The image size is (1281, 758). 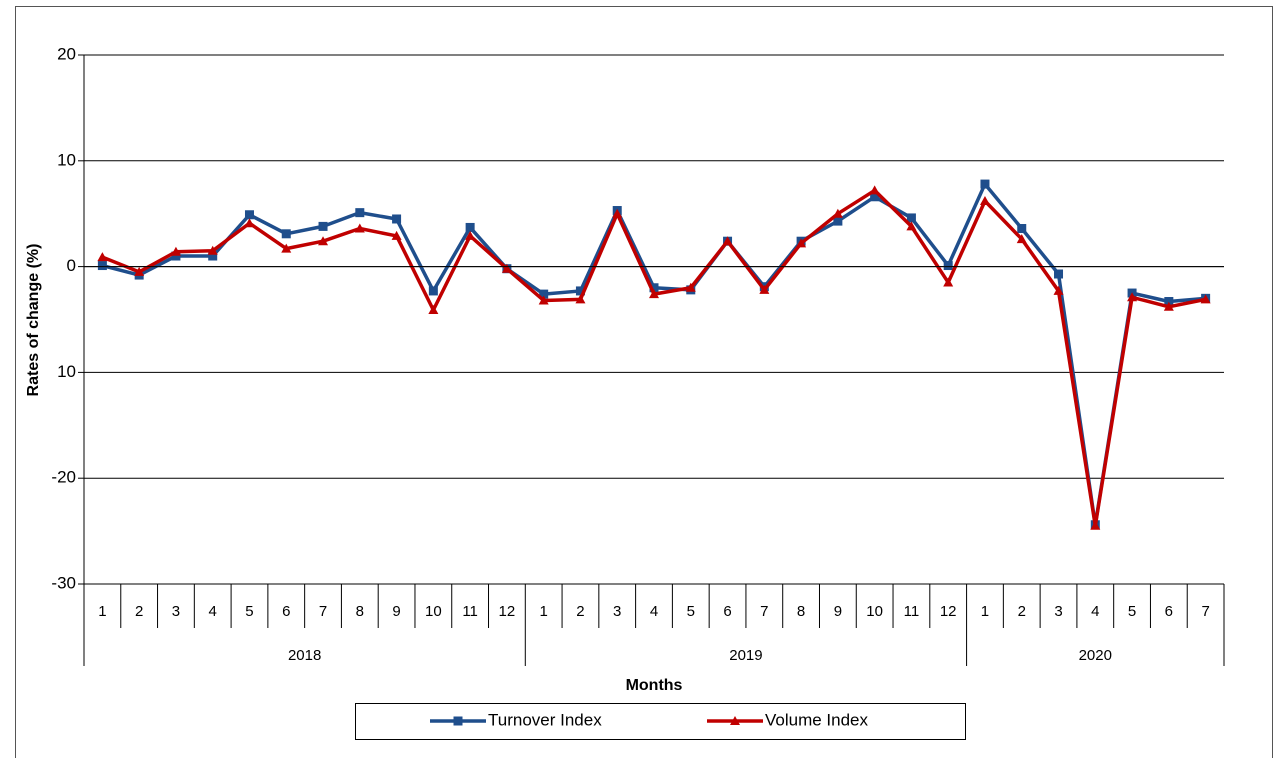 What do you see at coordinates (1095, 655) in the screenshot?
I see `year-label: 2020` at bounding box center [1095, 655].